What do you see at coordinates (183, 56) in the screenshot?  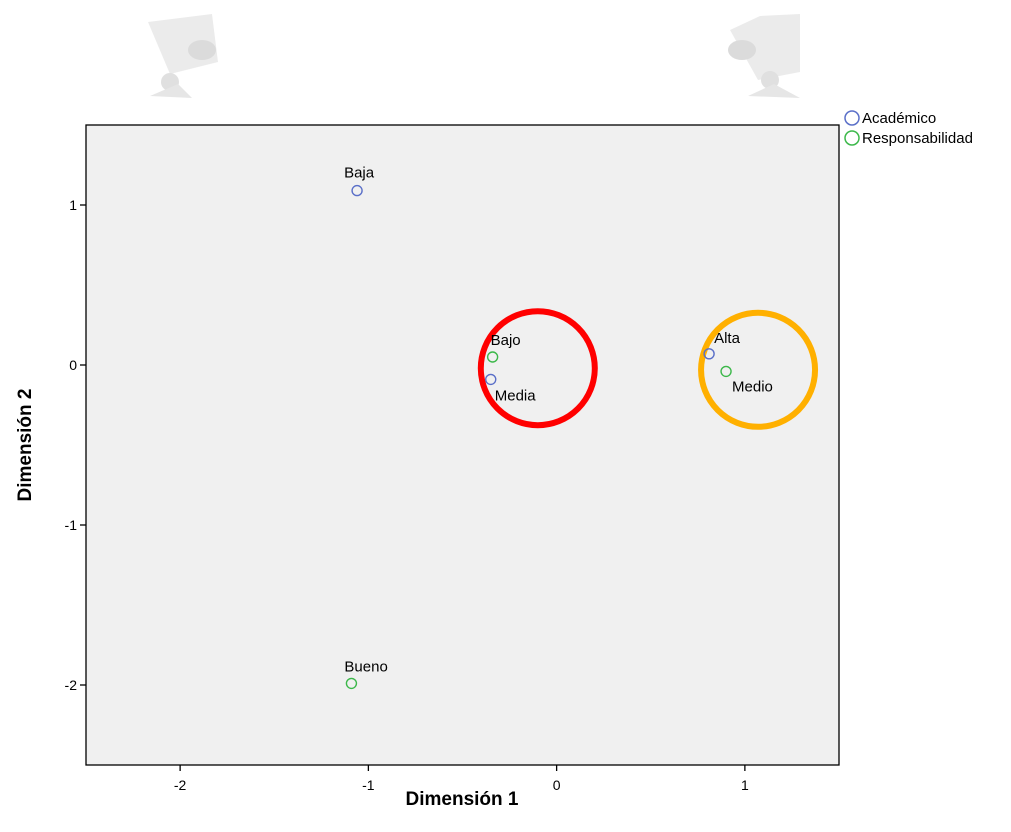 I see `watermark-left` at bounding box center [183, 56].